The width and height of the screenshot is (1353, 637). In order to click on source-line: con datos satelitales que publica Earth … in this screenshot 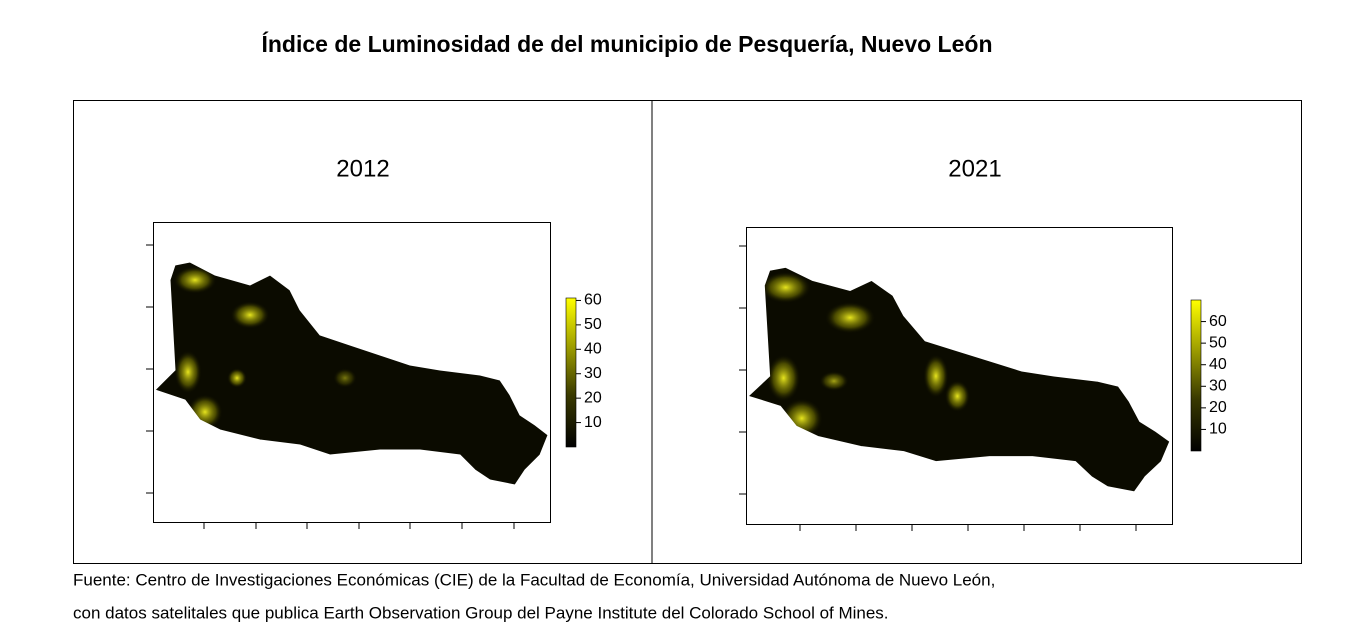, I will do `click(481, 612)`.